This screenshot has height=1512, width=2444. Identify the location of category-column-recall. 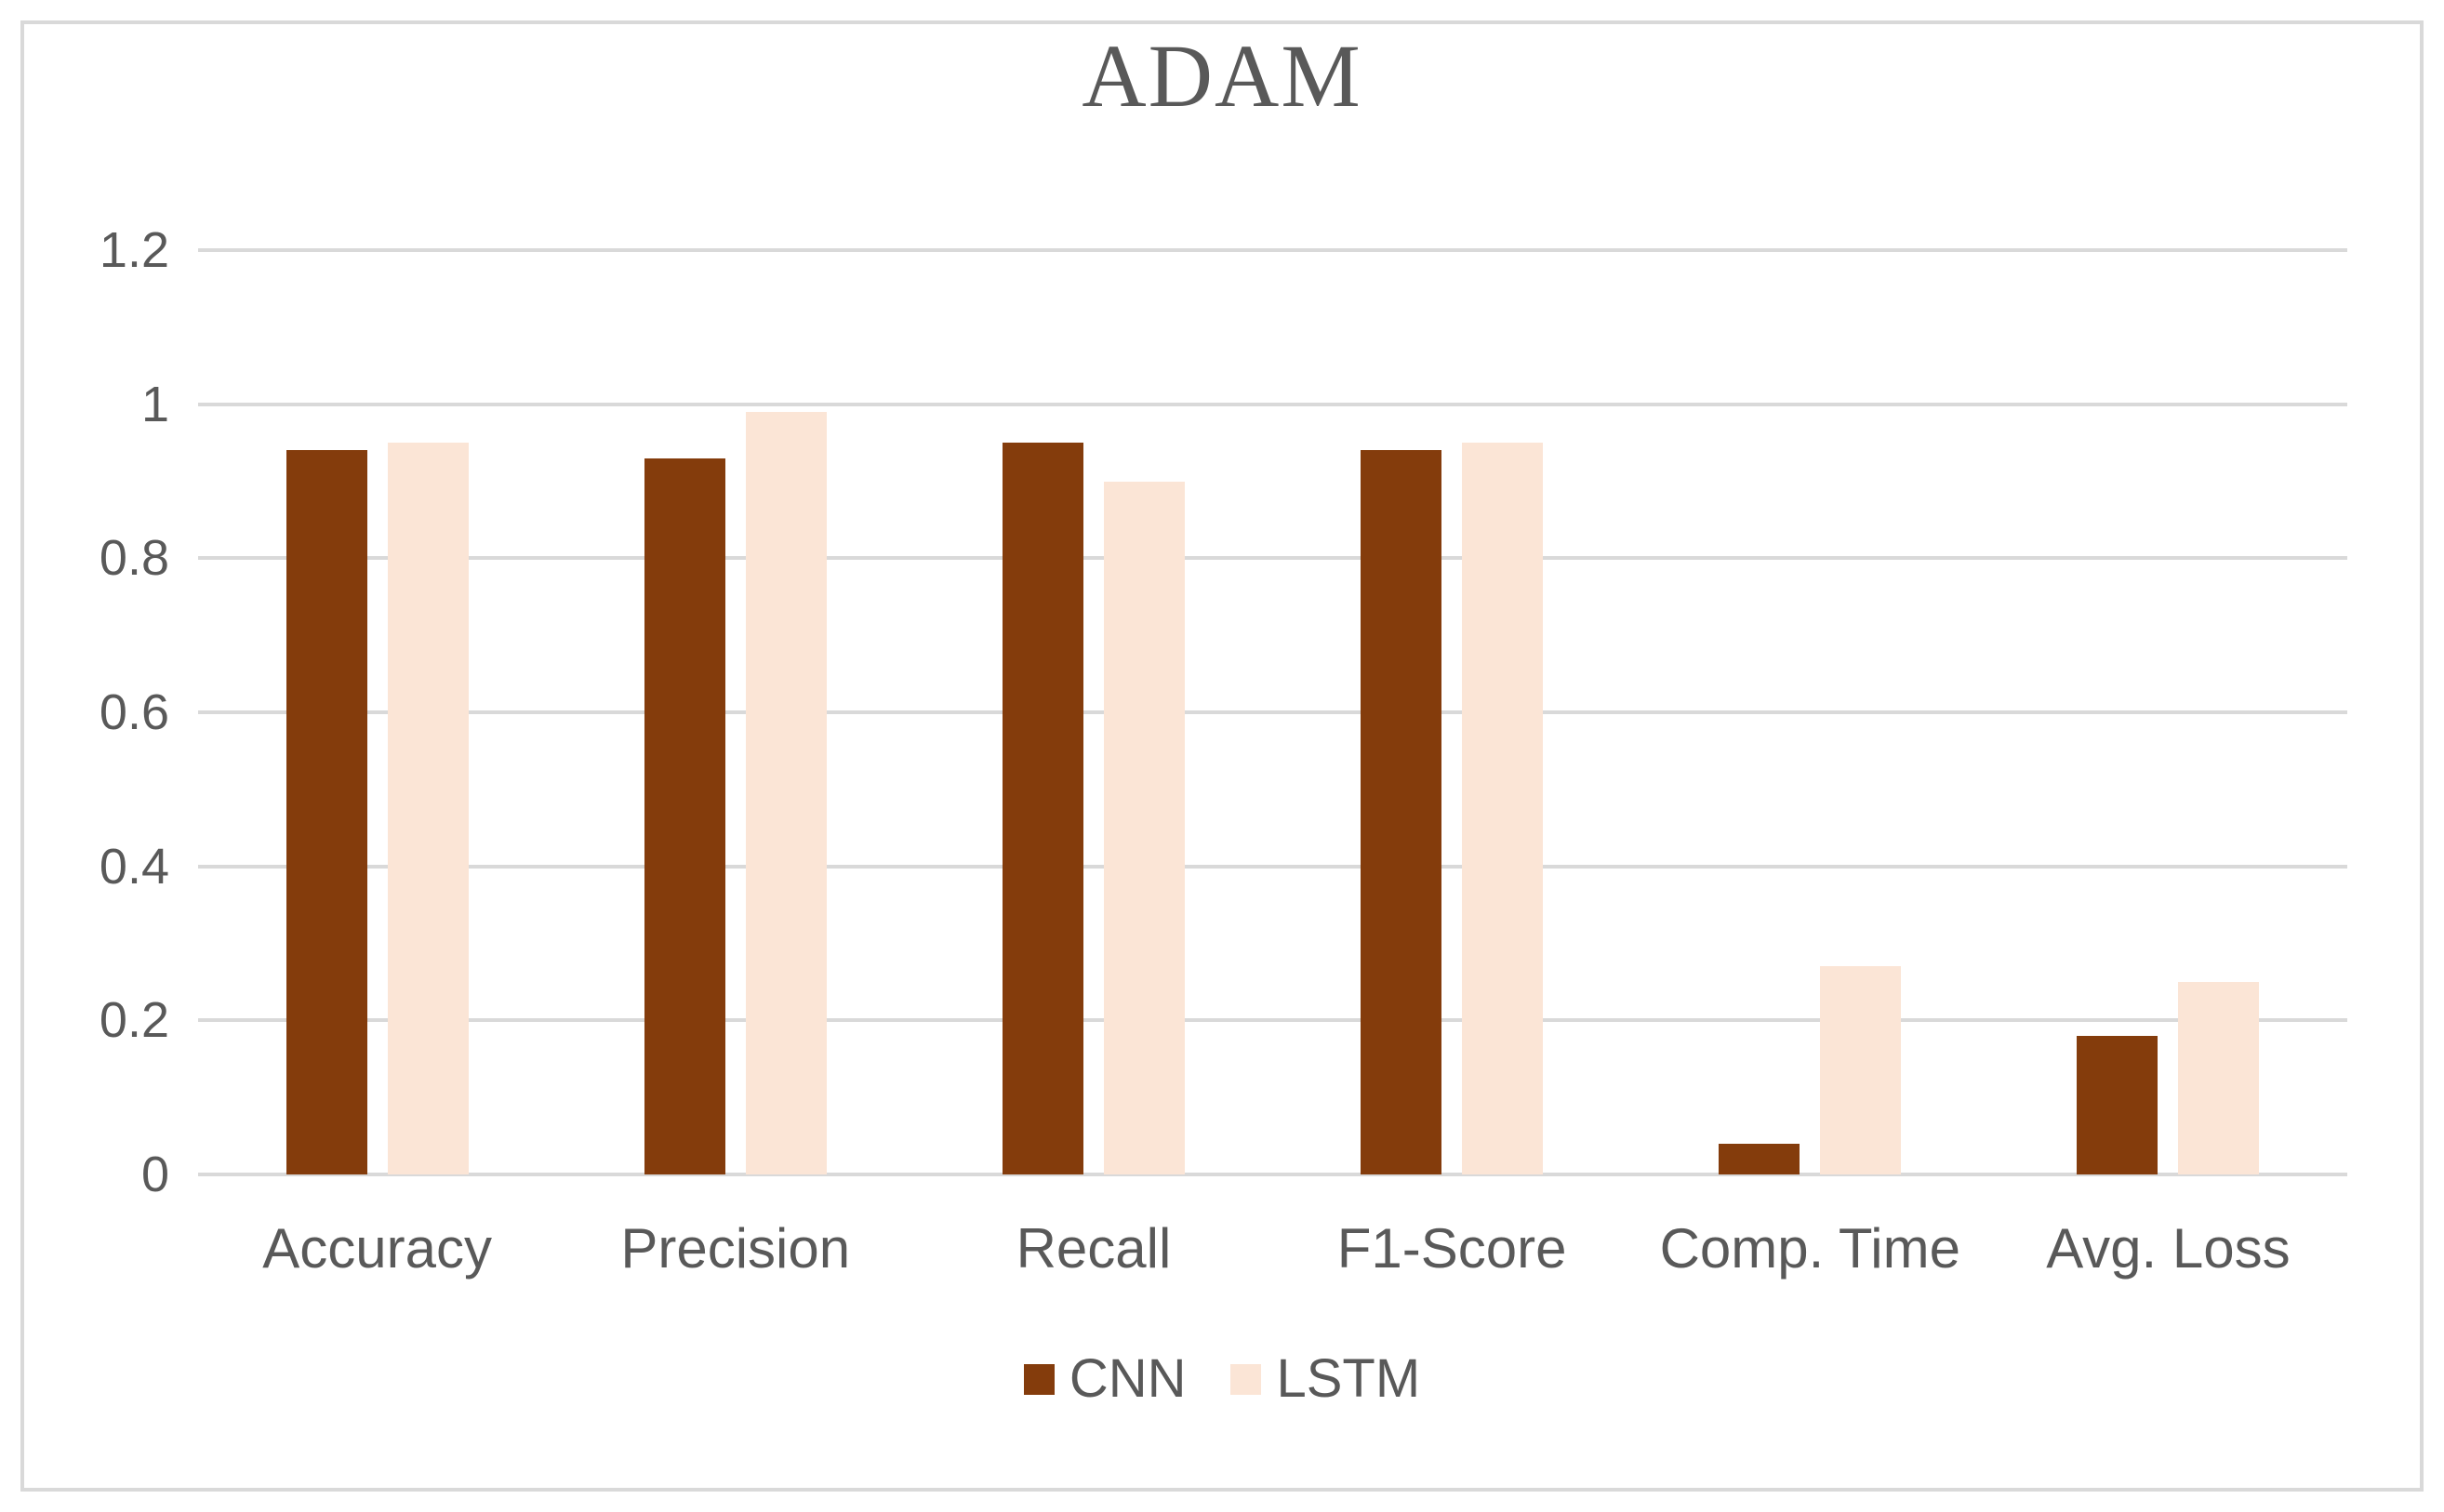
(1093, 712).